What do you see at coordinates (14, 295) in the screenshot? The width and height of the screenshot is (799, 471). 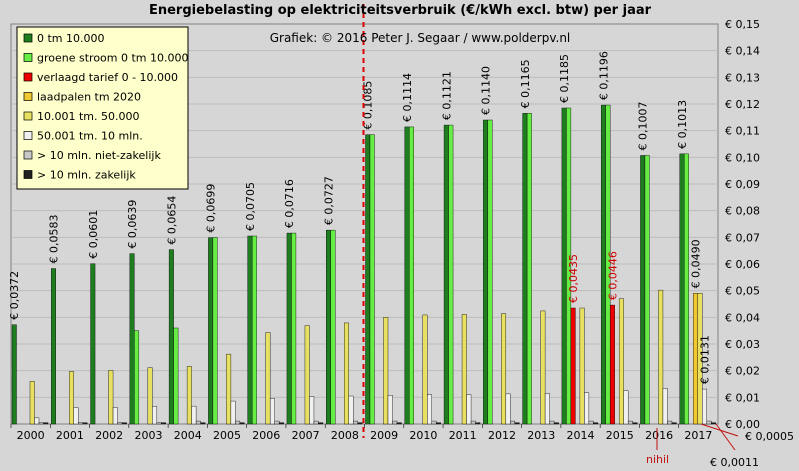 I see `bar-data-label: € 0,0372` at bounding box center [14, 295].